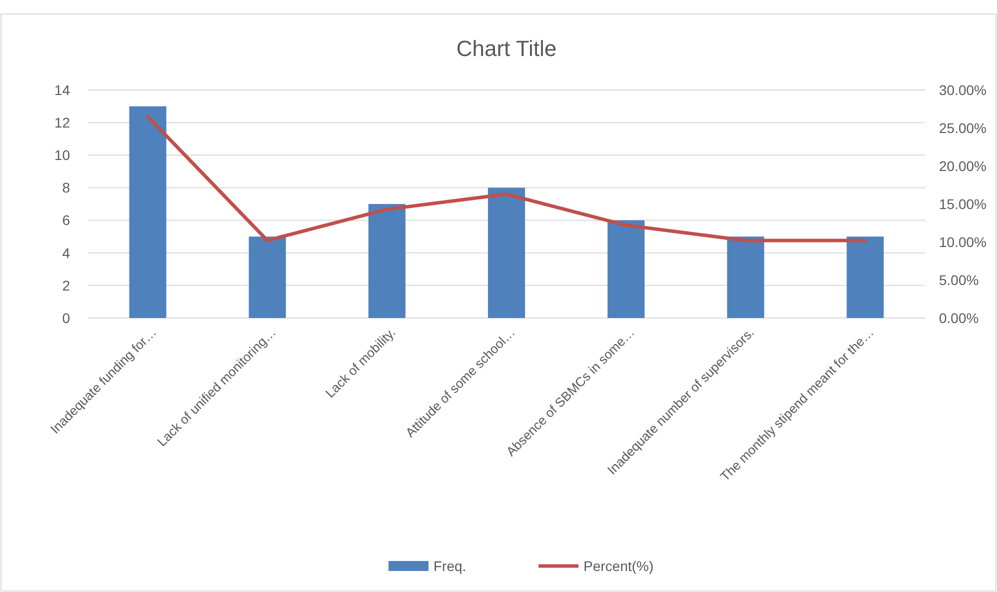 This screenshot has width=997, height=592. What do you see at coordinates (959, 280) in the screenshot?
I see `y2-tick-label: 5.00%` at bounding box center [959, 280].